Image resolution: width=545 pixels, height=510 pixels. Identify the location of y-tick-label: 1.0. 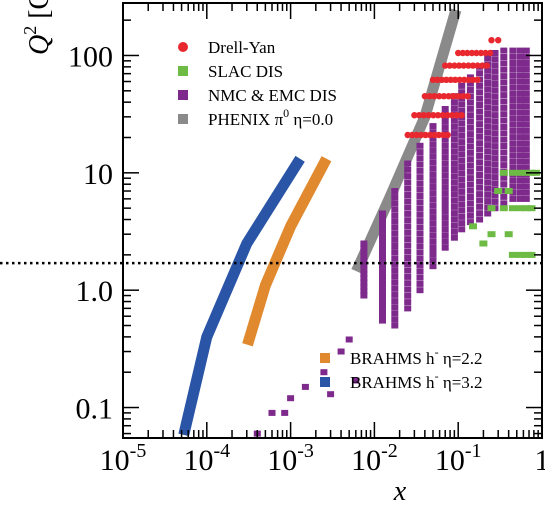
(95, 291).